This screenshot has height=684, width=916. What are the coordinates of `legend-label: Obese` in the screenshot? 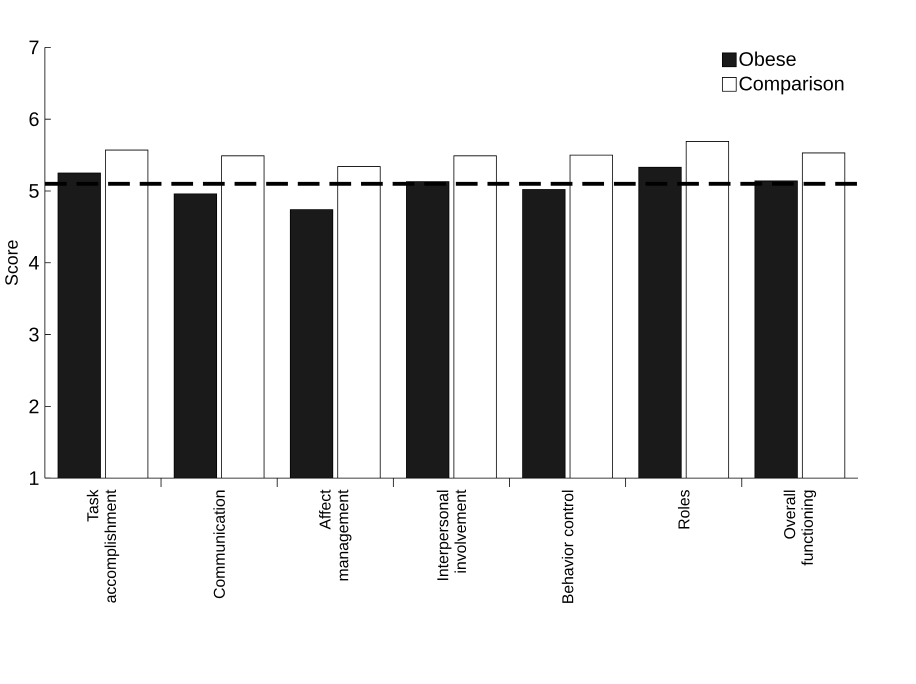 It's located at (768, 59).